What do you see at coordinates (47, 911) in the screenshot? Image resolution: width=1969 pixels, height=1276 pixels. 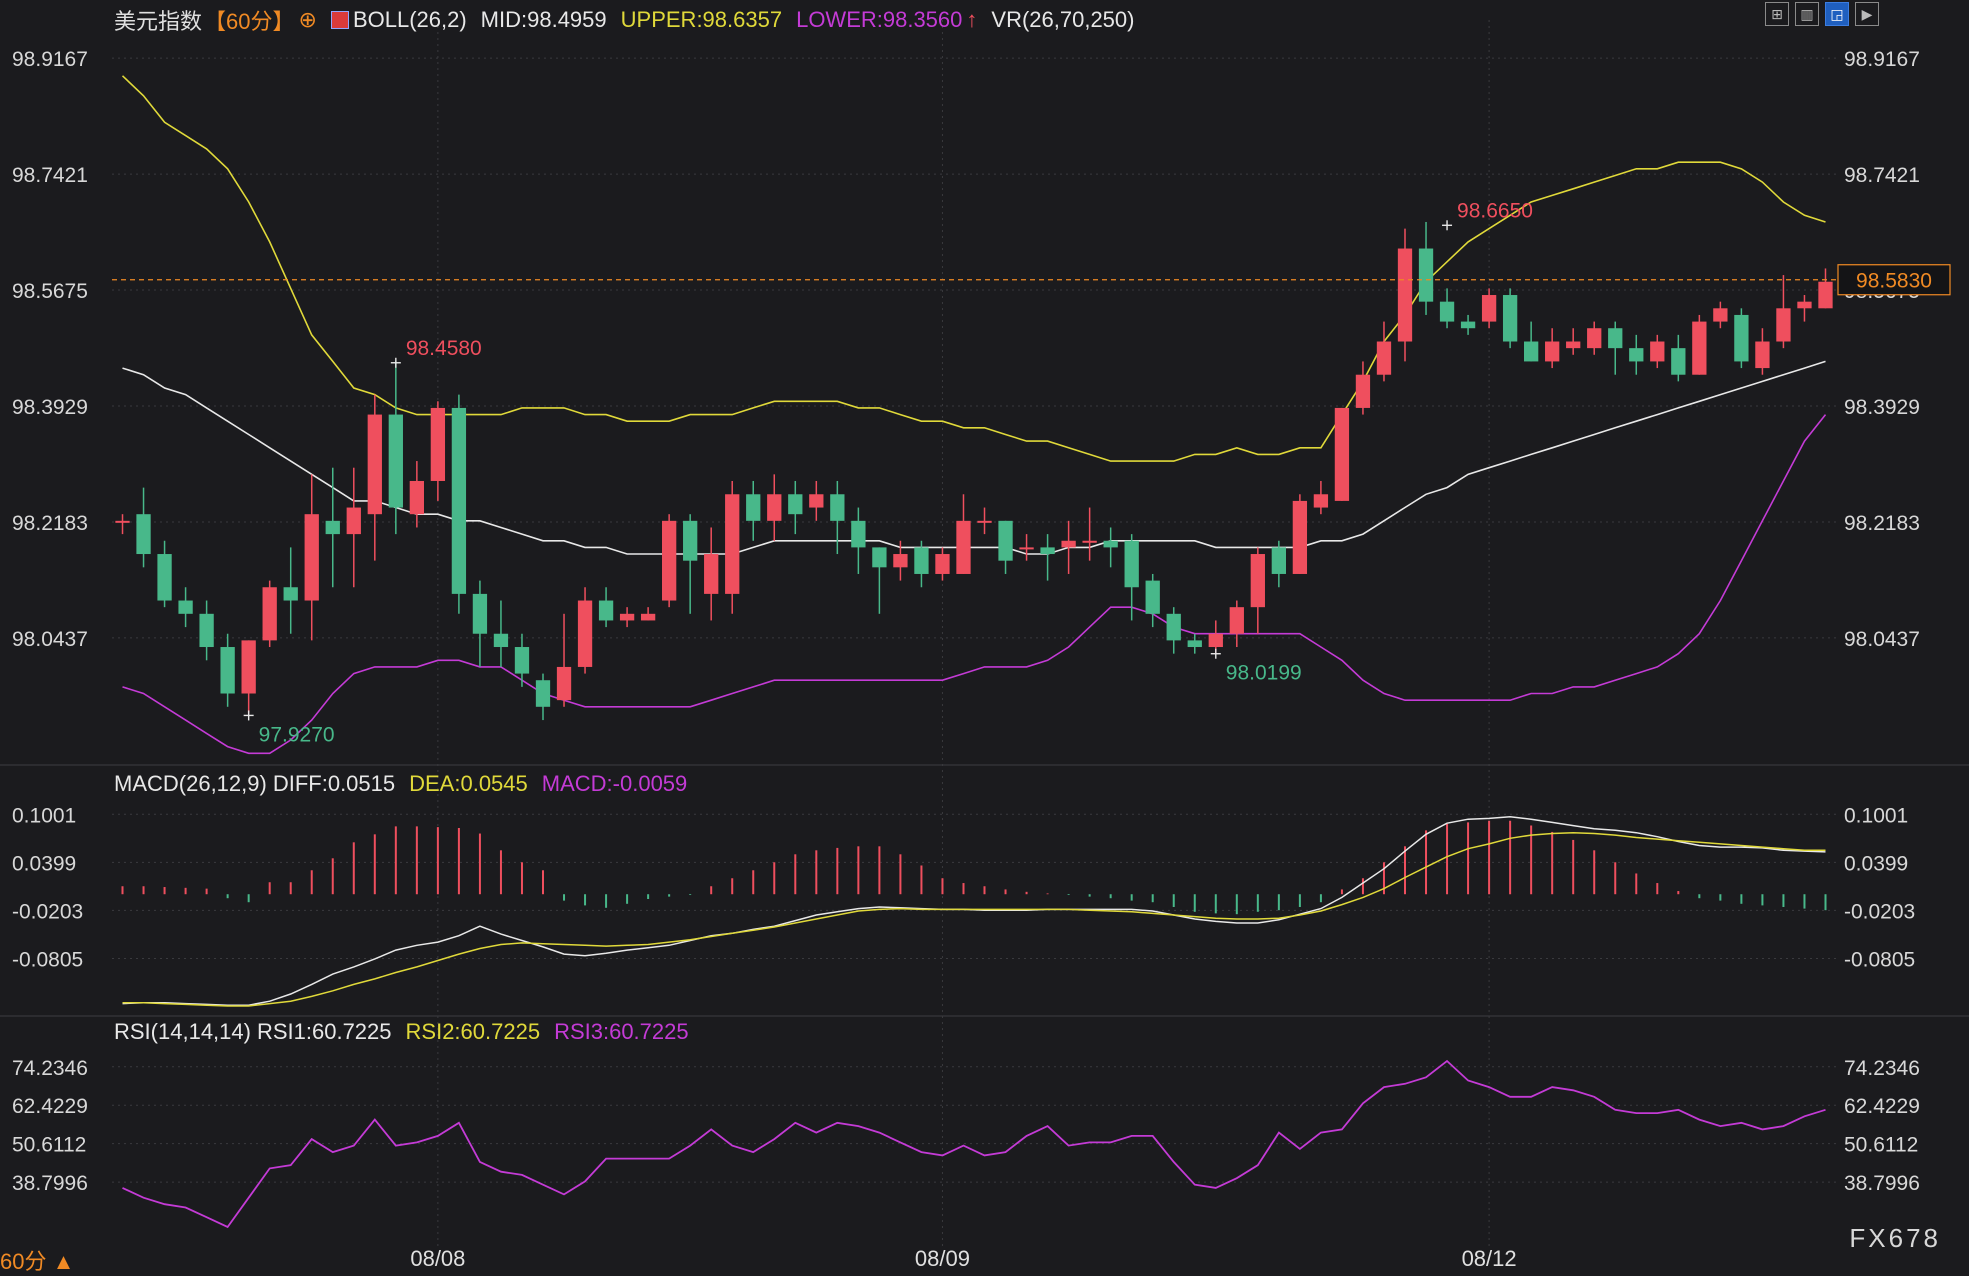 I see `macd-y-tick-left: -0.0203` at bounding box center [47, 911].